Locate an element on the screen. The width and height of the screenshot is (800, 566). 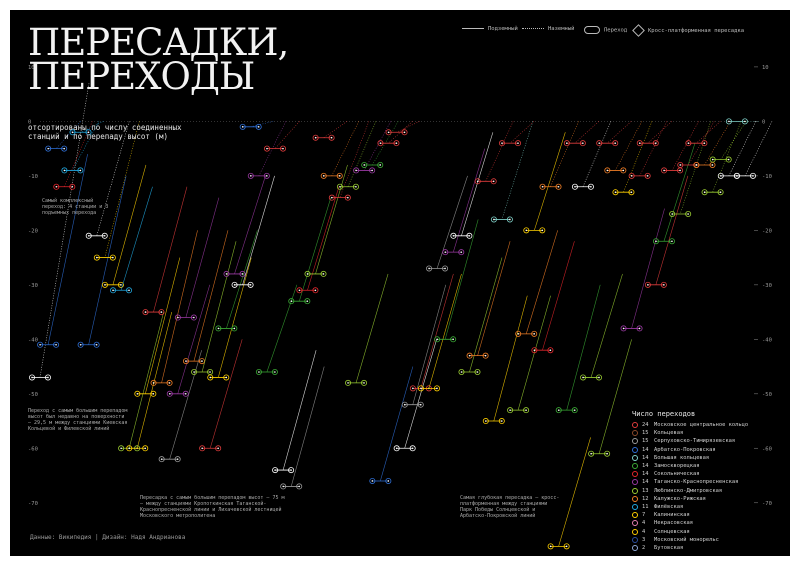
legend-label: Серпуховско-Тимирязевская is located at coordinates (695, 441).